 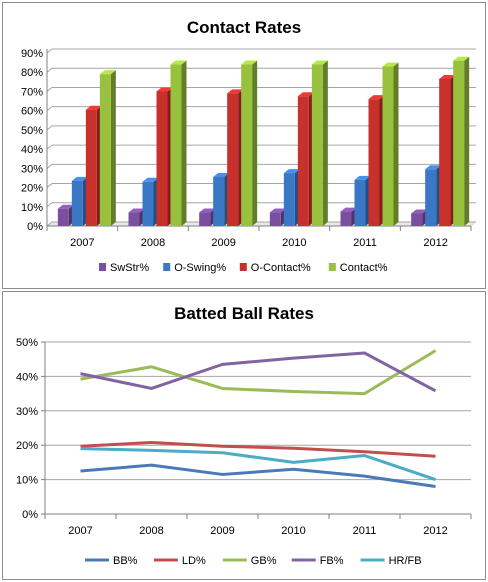 What do you see at coordinates (405, 561) in the screenshot?
I see `legend-label: HR/FB` at bounding box center [405, 561].